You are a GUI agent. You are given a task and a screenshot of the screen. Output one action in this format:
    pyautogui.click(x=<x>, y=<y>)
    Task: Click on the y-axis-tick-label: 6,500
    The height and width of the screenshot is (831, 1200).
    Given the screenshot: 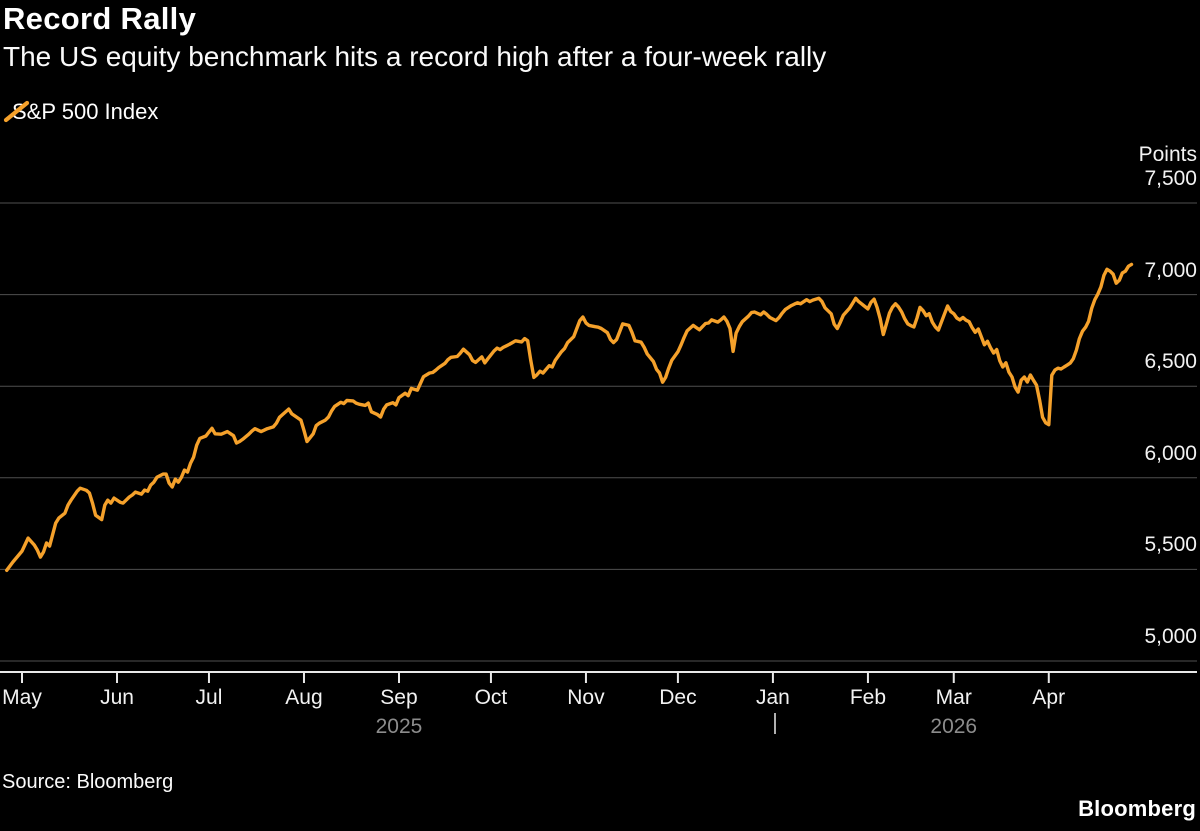 What is the action you would take?
    pyautogui.click(x=1170, y=362)
    